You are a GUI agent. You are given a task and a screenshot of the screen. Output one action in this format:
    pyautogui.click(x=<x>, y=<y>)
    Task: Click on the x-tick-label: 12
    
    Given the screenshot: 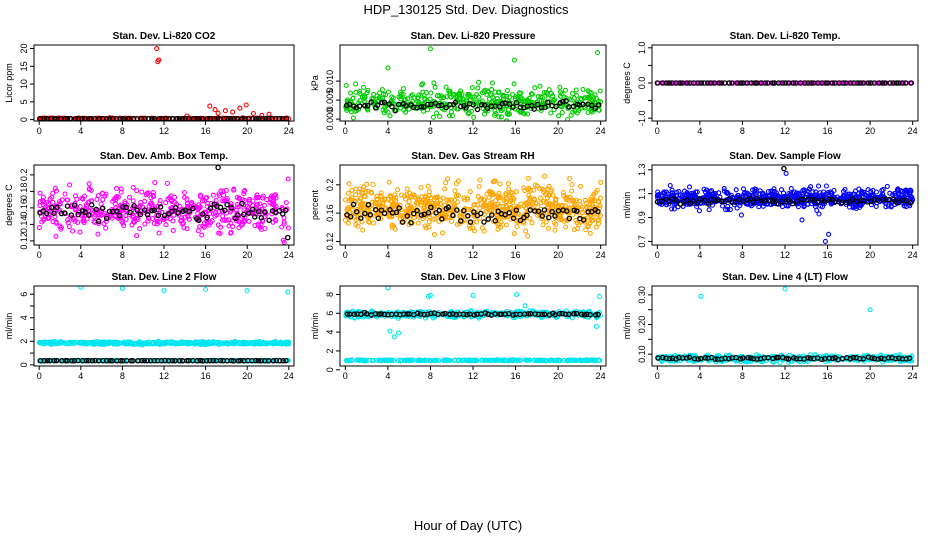 What is the action you would take?
    pyautogui.click(x=473, y=131)
    